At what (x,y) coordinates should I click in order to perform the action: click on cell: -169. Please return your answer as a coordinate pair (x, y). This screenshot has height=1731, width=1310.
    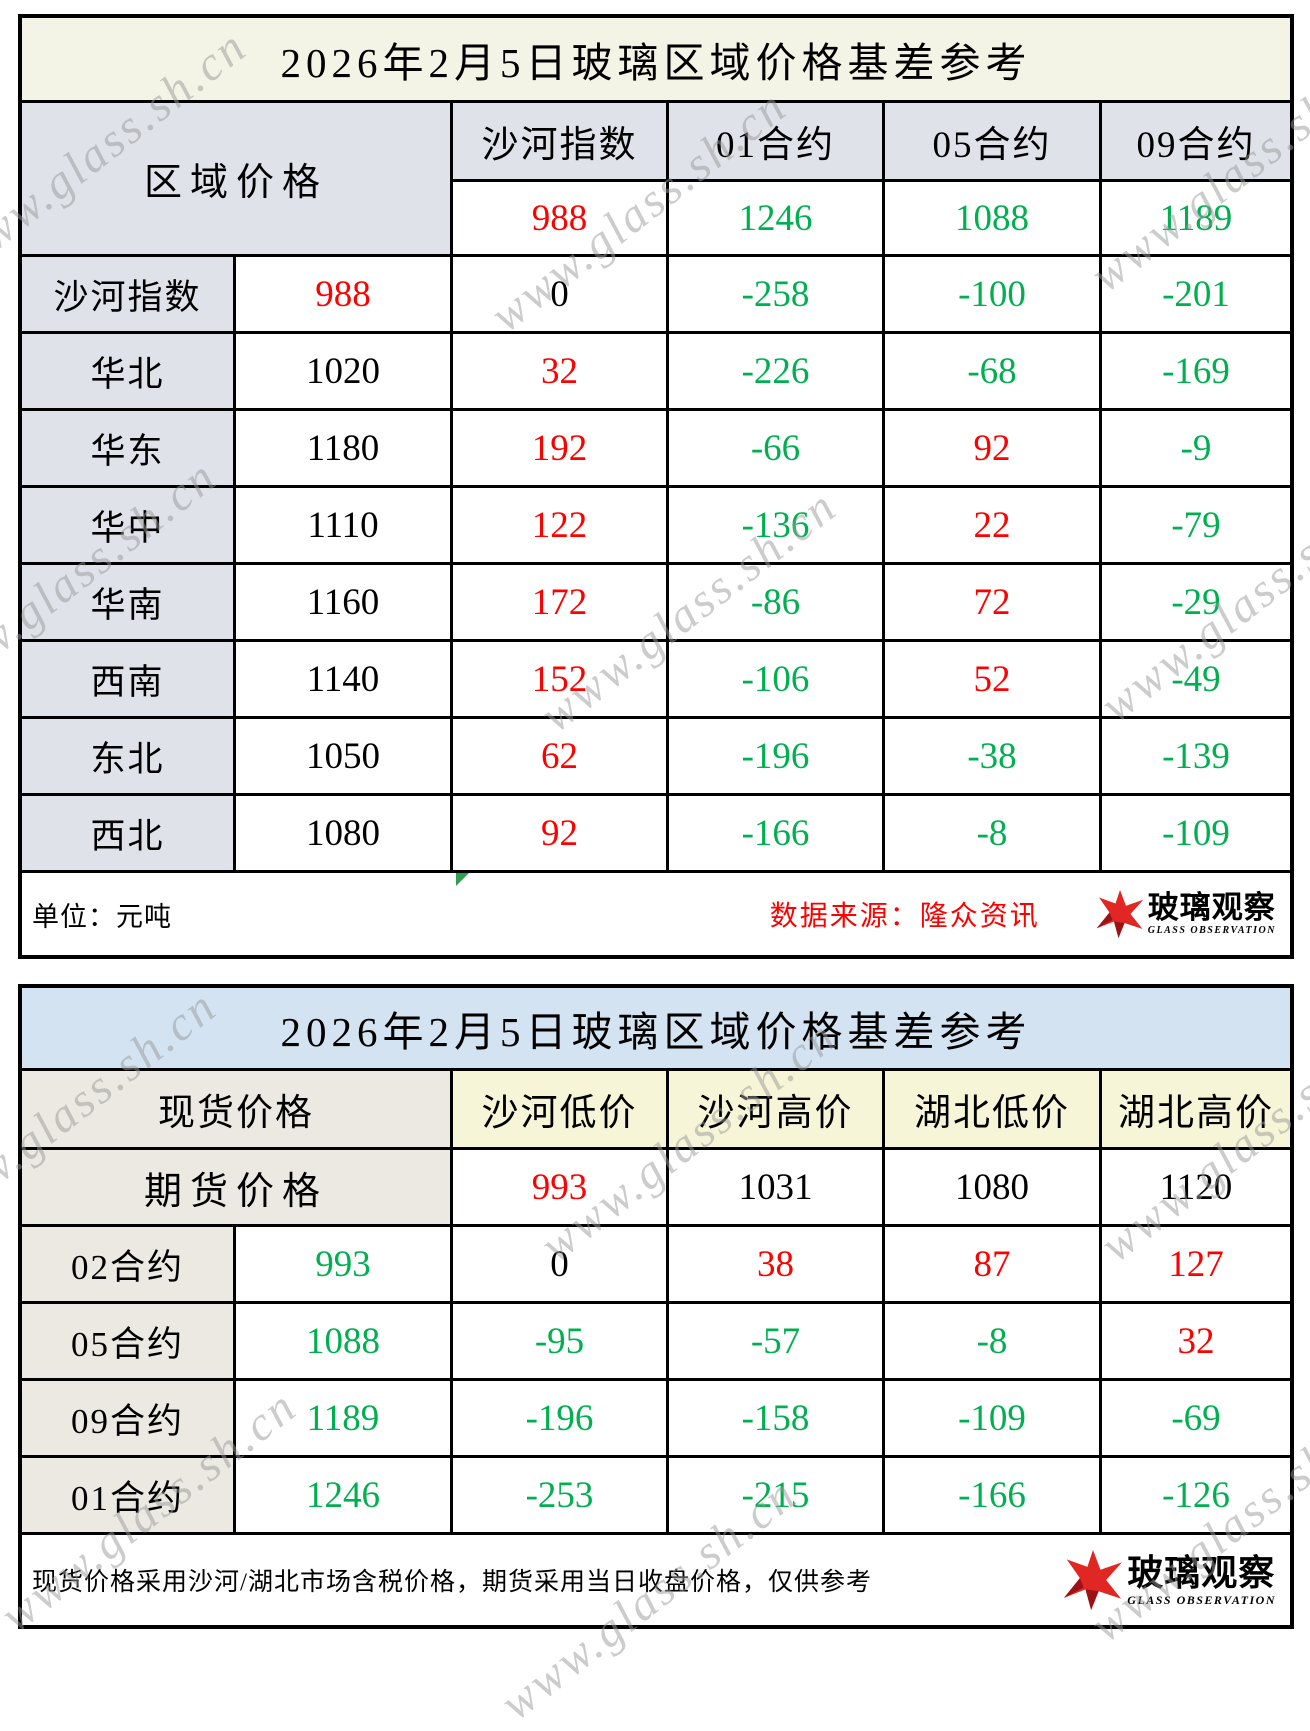
    Looking at the image, I should click on (1196, 371).